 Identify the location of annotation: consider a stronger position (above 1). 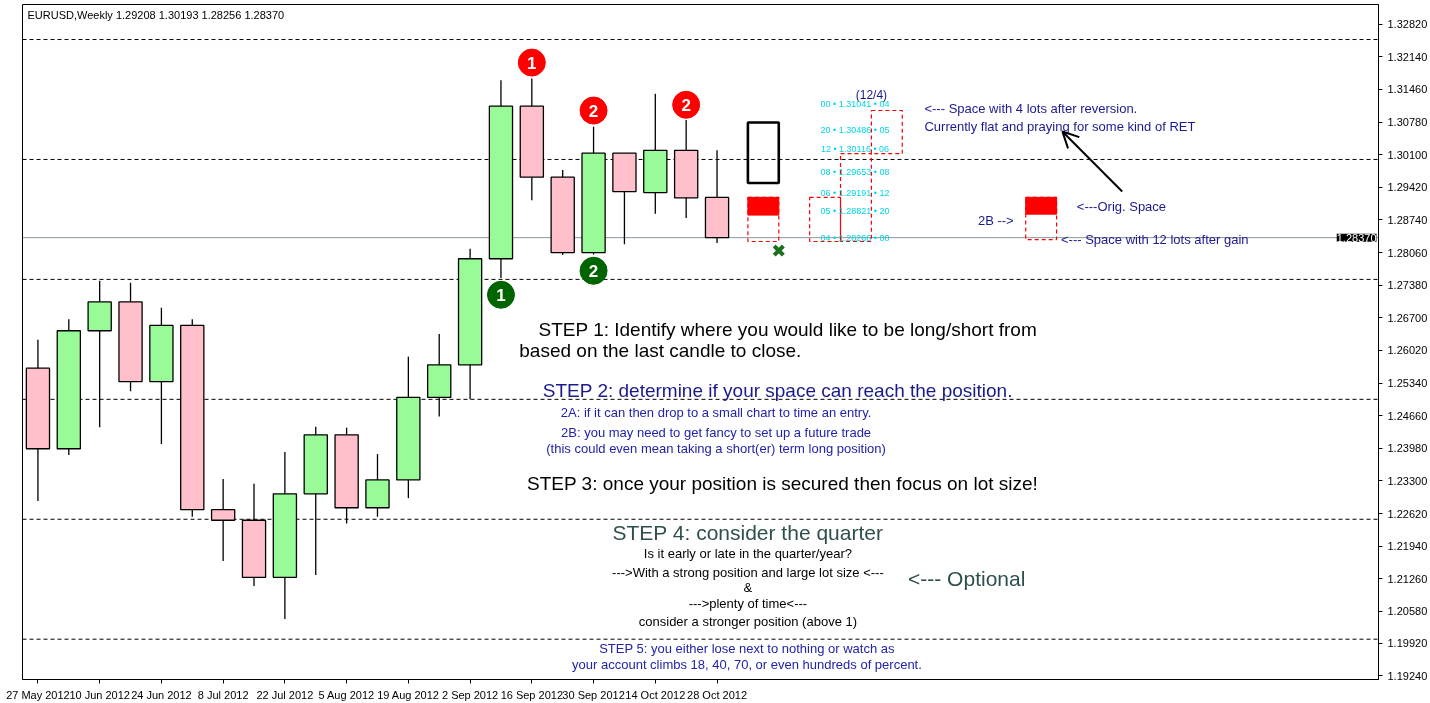
(748, 621).